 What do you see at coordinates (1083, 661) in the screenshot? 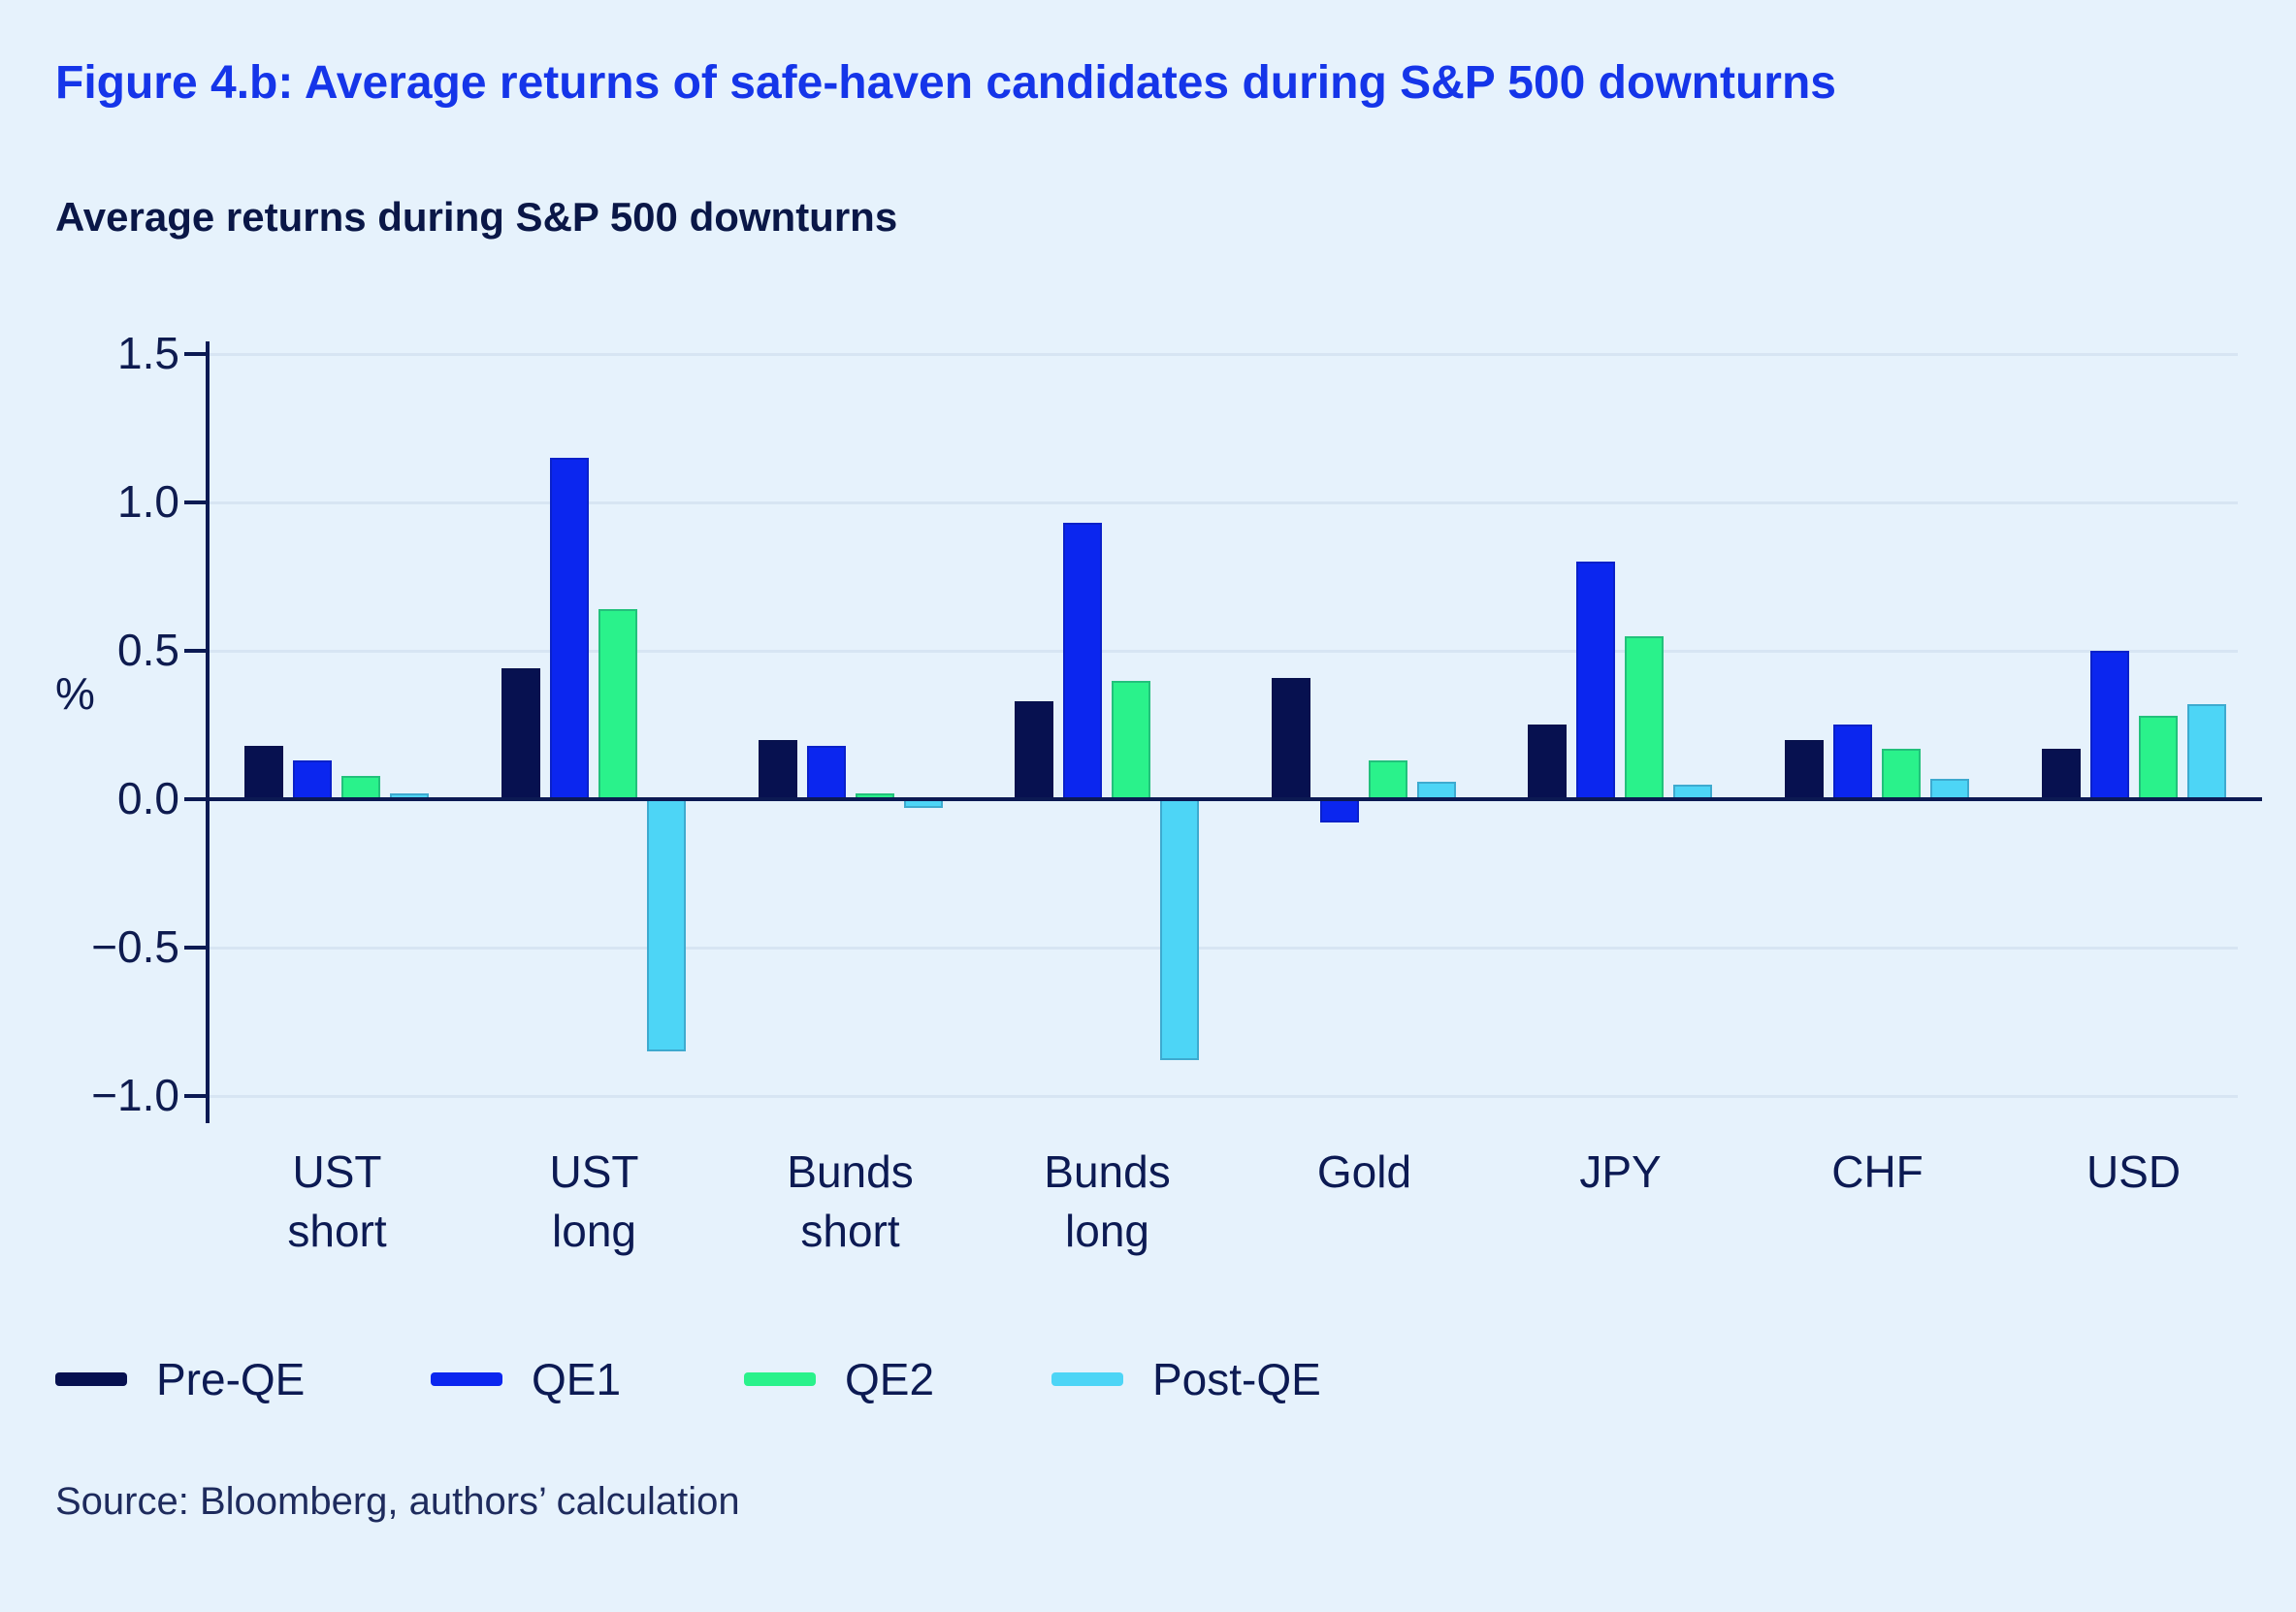
I see `bar-qe1-bunds-long` at bounding box center [1083, 661].